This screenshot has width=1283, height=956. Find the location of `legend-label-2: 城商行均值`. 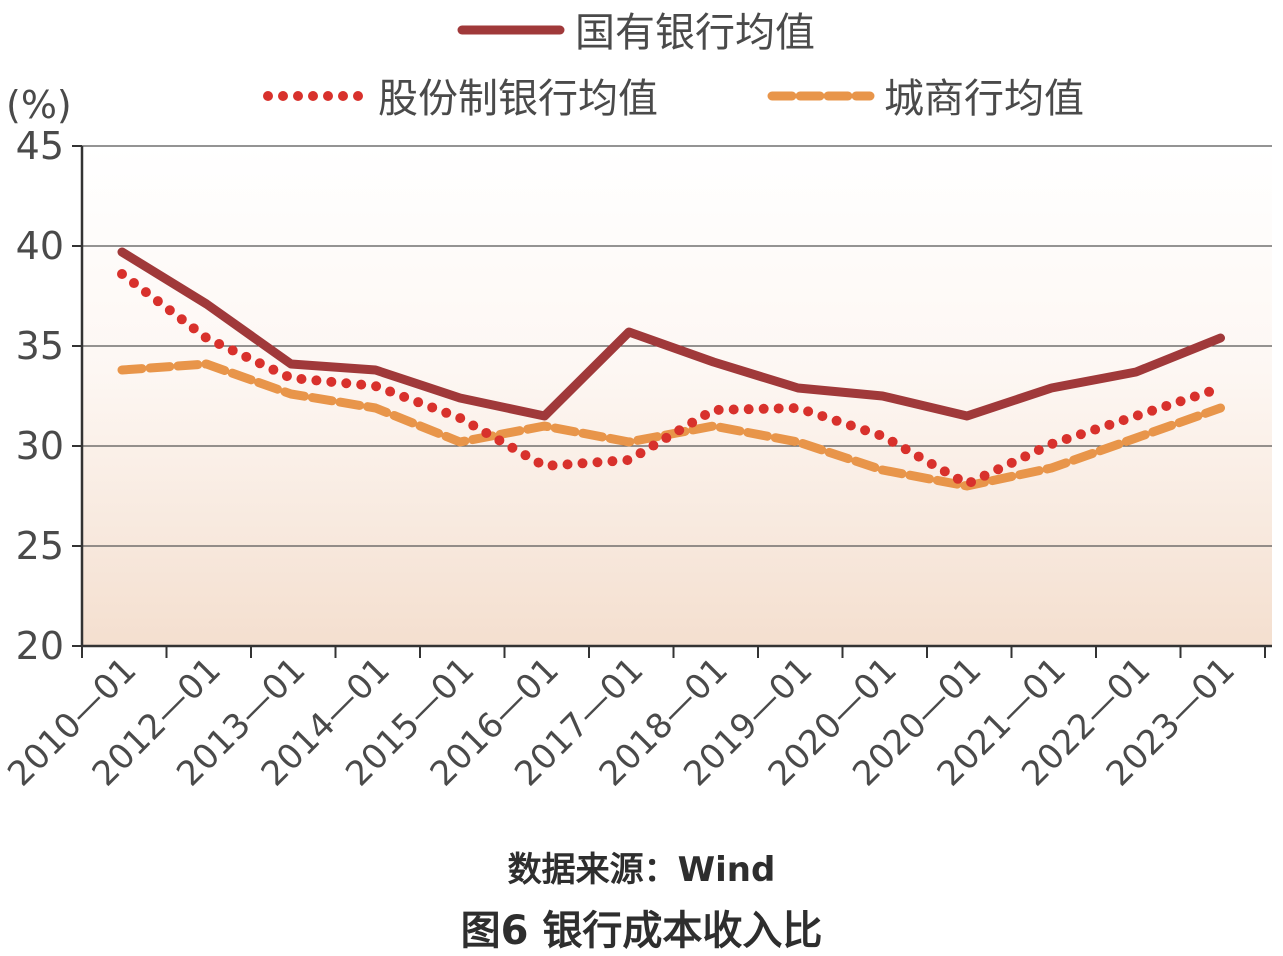

legend-label-2: 城商行均值 is located at coordinates (984, 99).